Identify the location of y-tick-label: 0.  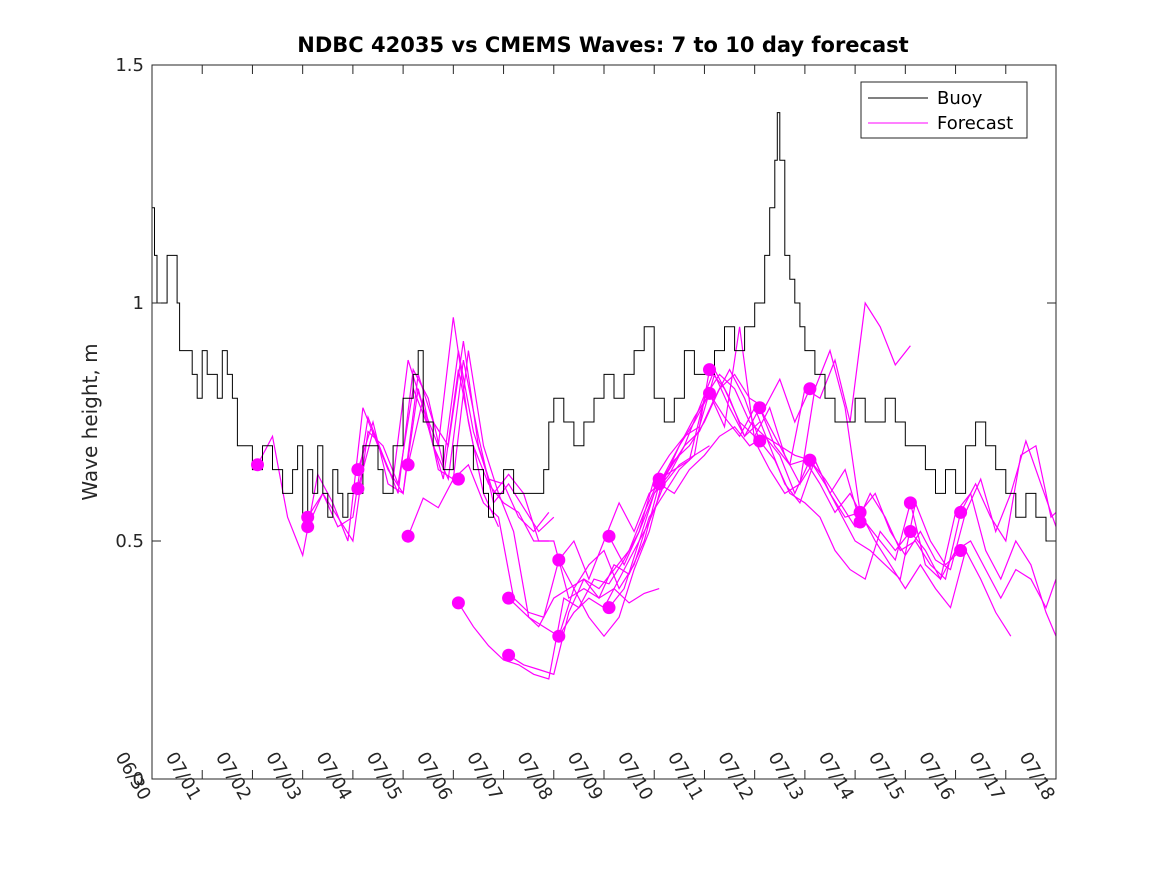
(138, 779).